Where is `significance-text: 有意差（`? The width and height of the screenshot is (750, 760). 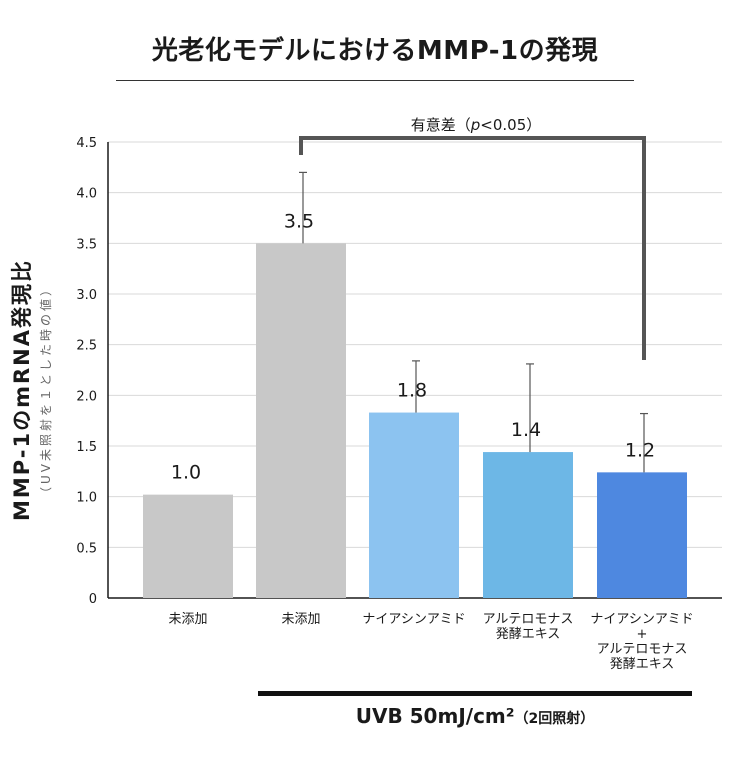
significance-text: 有意差（ is located at coordinates (440, 125).